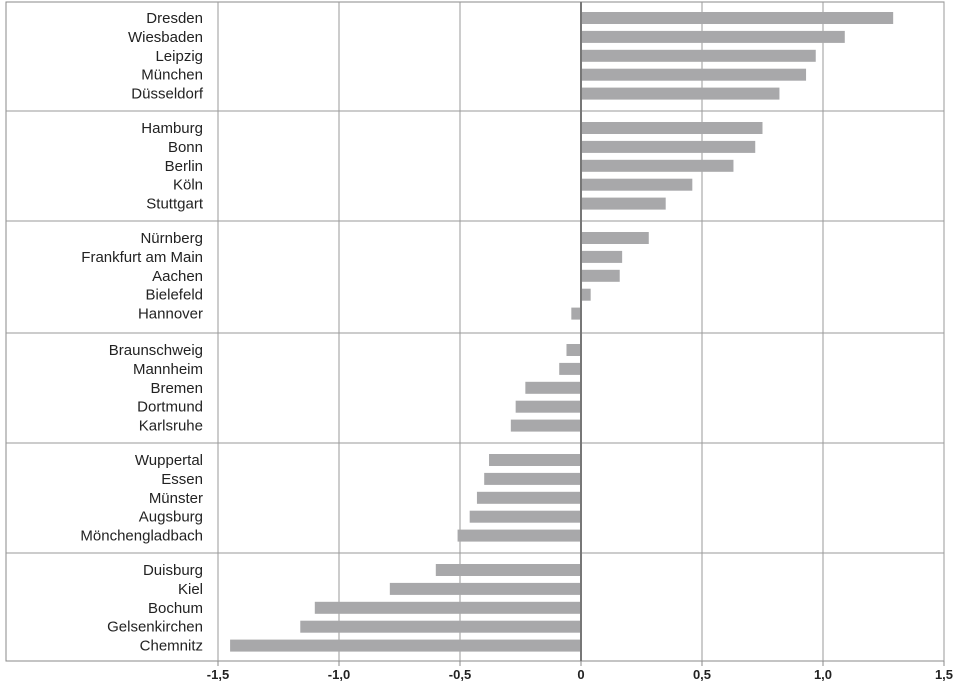 The image size is (959, 684). I want to click on category-label-29: Gelsenkirchen, so click(155, 627).